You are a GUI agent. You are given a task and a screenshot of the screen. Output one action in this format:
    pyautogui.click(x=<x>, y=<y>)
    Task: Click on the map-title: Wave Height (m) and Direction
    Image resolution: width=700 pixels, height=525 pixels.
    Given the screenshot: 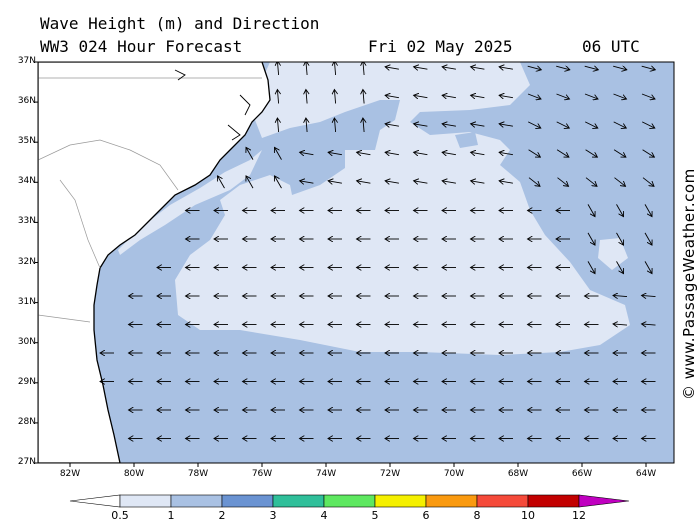 What is the action you would take?
    pyautogui.click(x=180, y=23)
    